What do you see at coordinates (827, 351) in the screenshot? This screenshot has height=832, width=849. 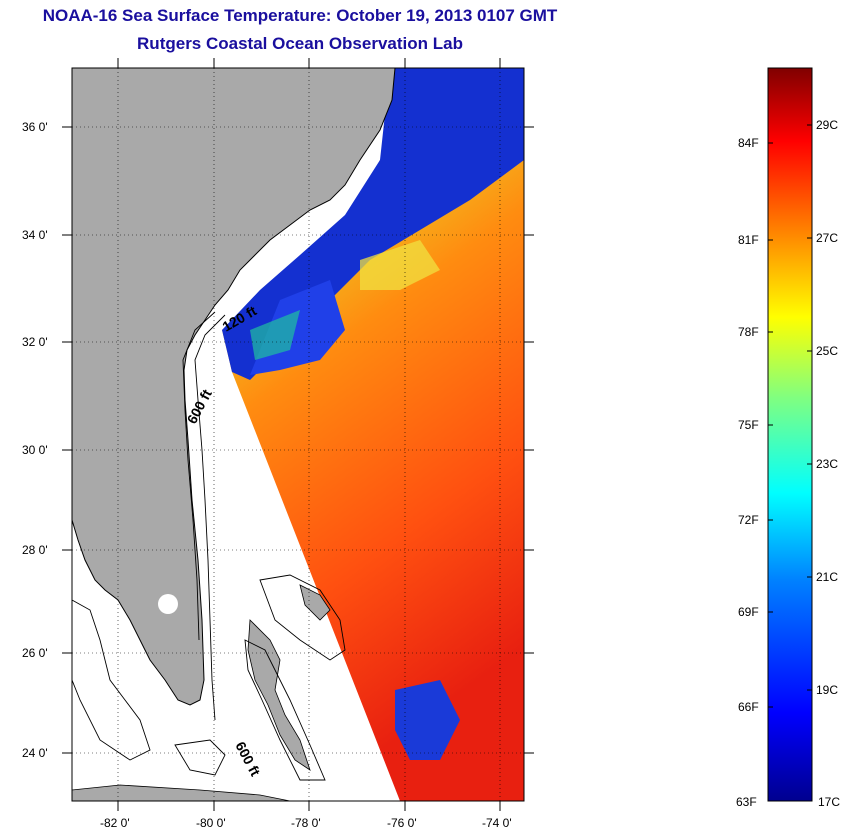 I see `colorbar-c-label: 25C` at bounding box center [827, 351].